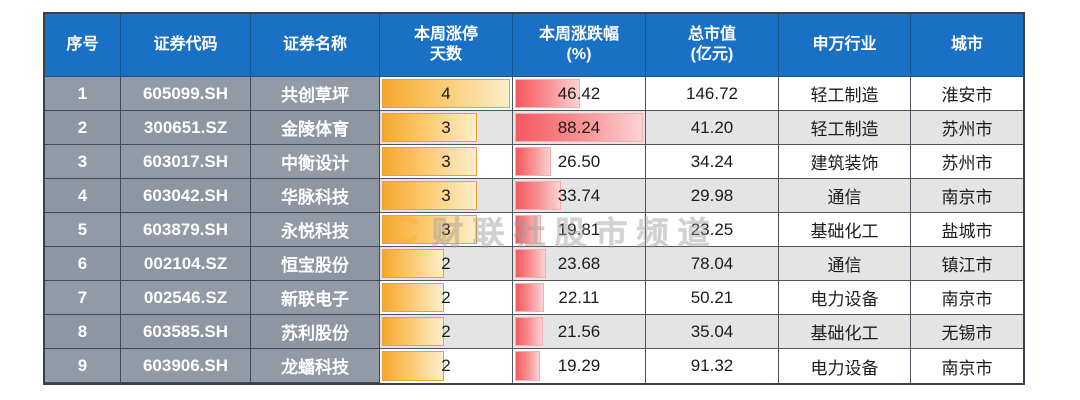  I want to click on cell-seq-value: 5, so click(82, 229).